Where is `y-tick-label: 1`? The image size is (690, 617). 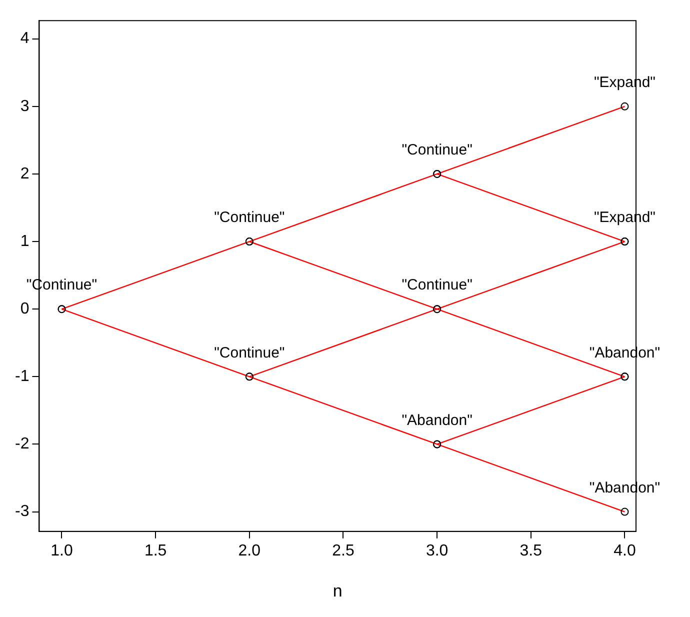
y-tick-label: 1 is located at coordinates (25, 241).